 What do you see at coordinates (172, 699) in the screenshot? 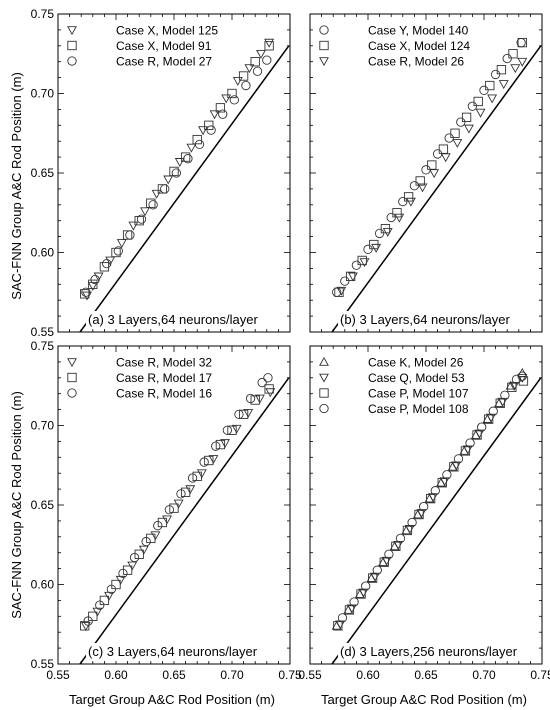
I see `x-axis-title-left: Target Group A&C Rod Position (m)` at bounding box center [172, 699].